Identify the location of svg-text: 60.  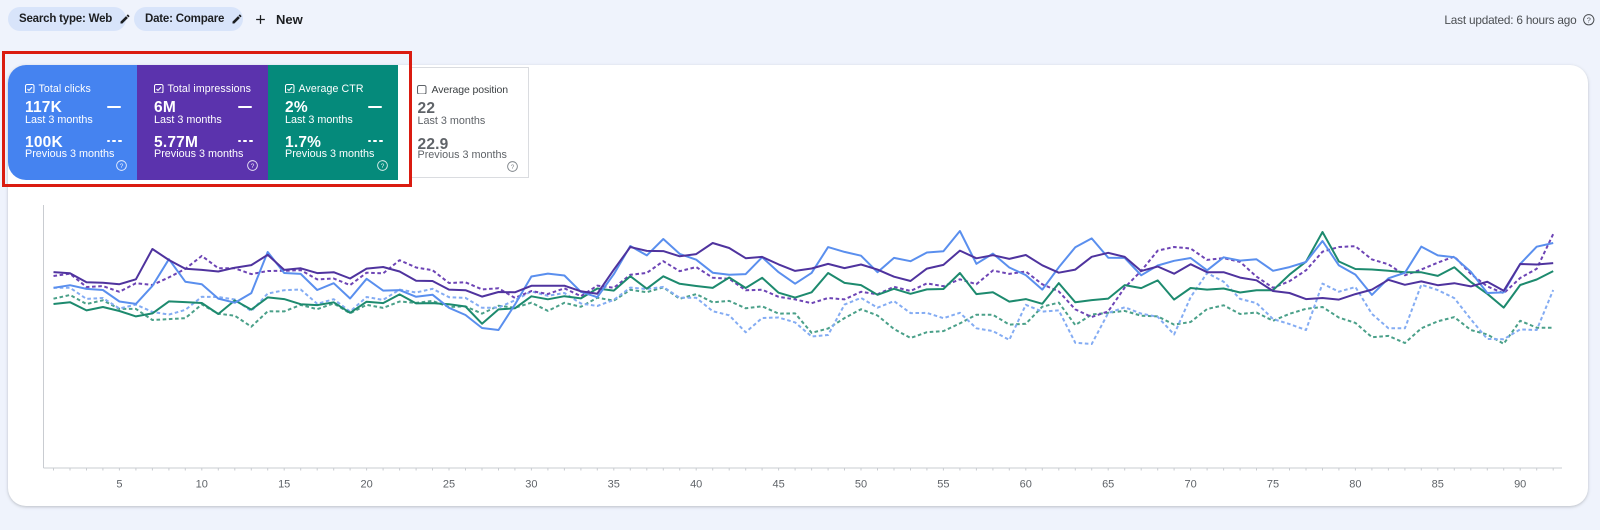
(1026, 485).